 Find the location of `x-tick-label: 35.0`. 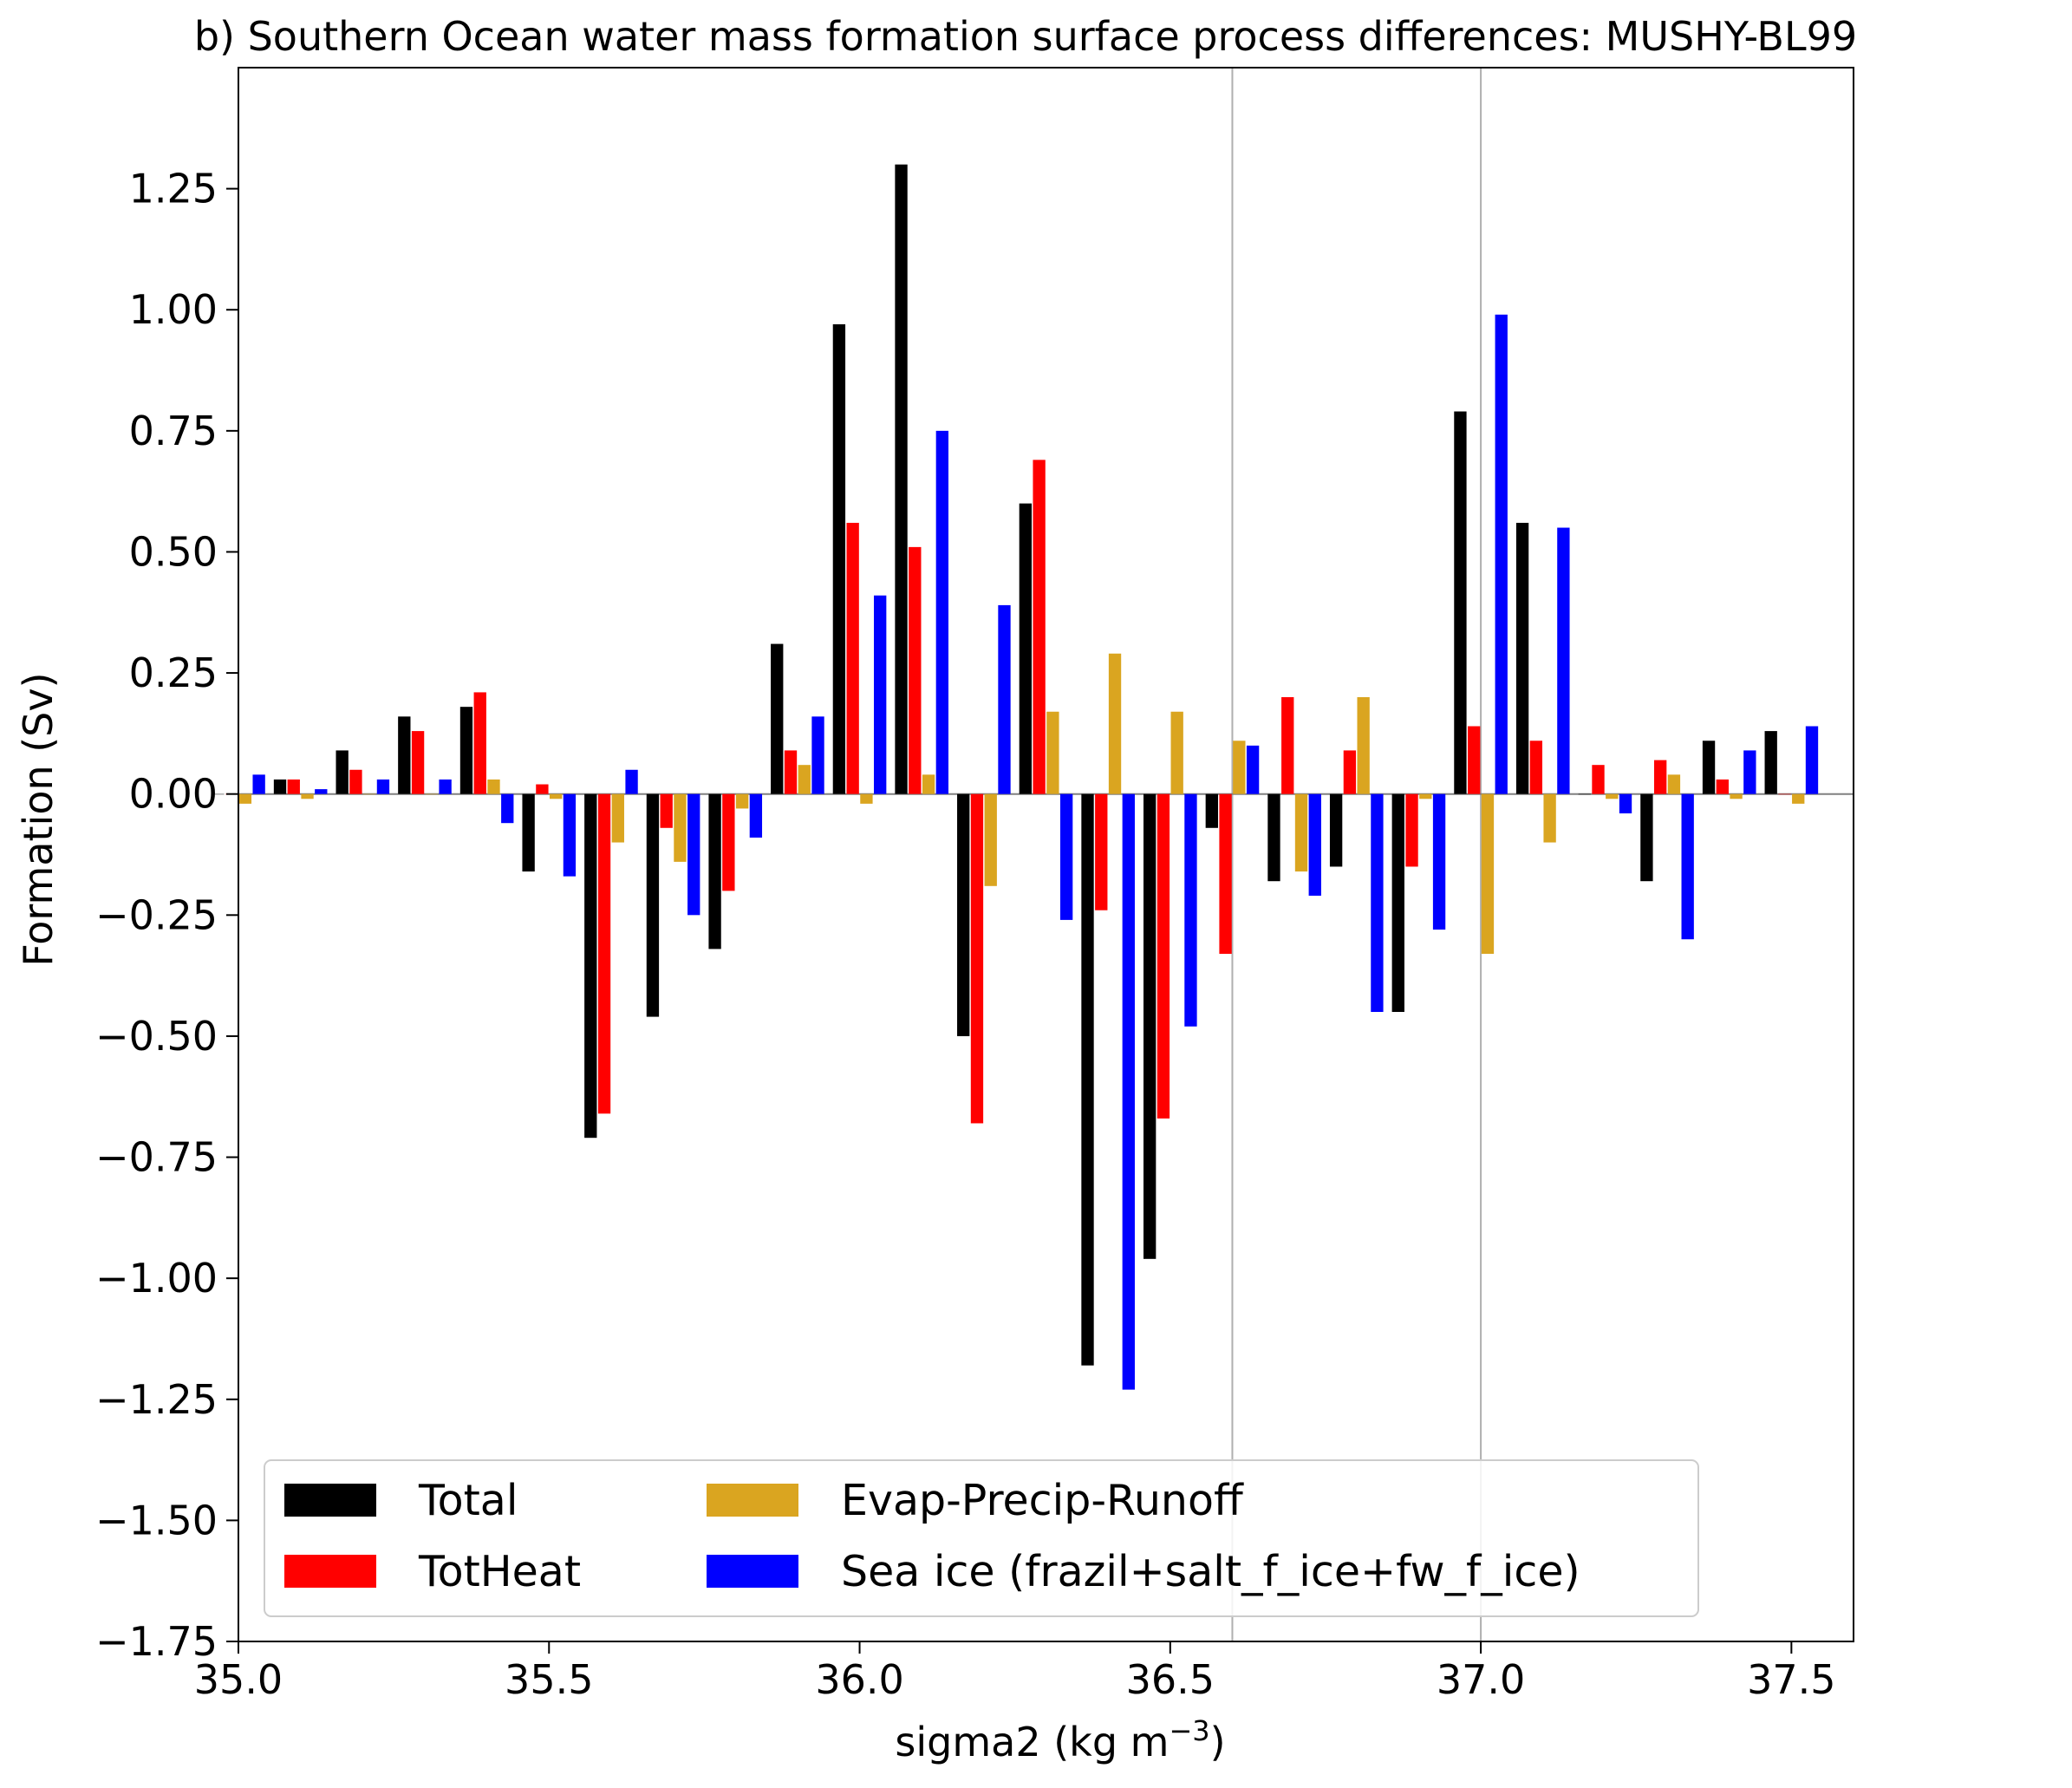

x-tick-label: 35.0 is located at coordinates (238, 1680).